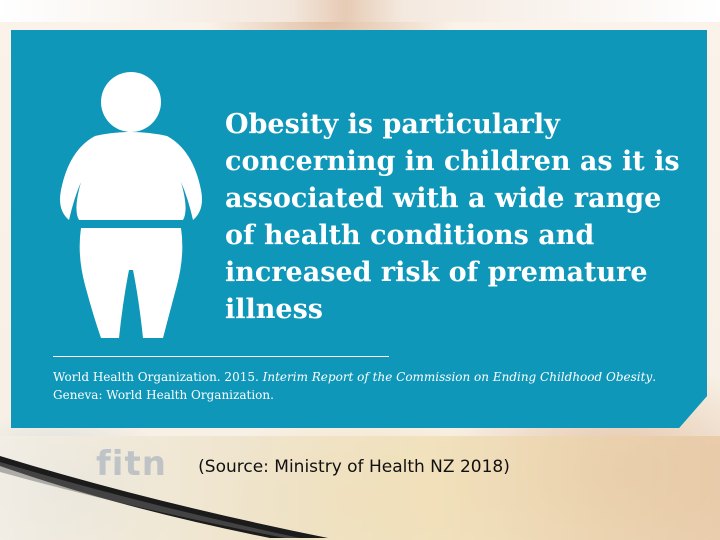 The image size is (720, 540). Describe the element at coordinates (131, 464) in the screenshot. I see `background-logo-watermark: fitn` at that location.